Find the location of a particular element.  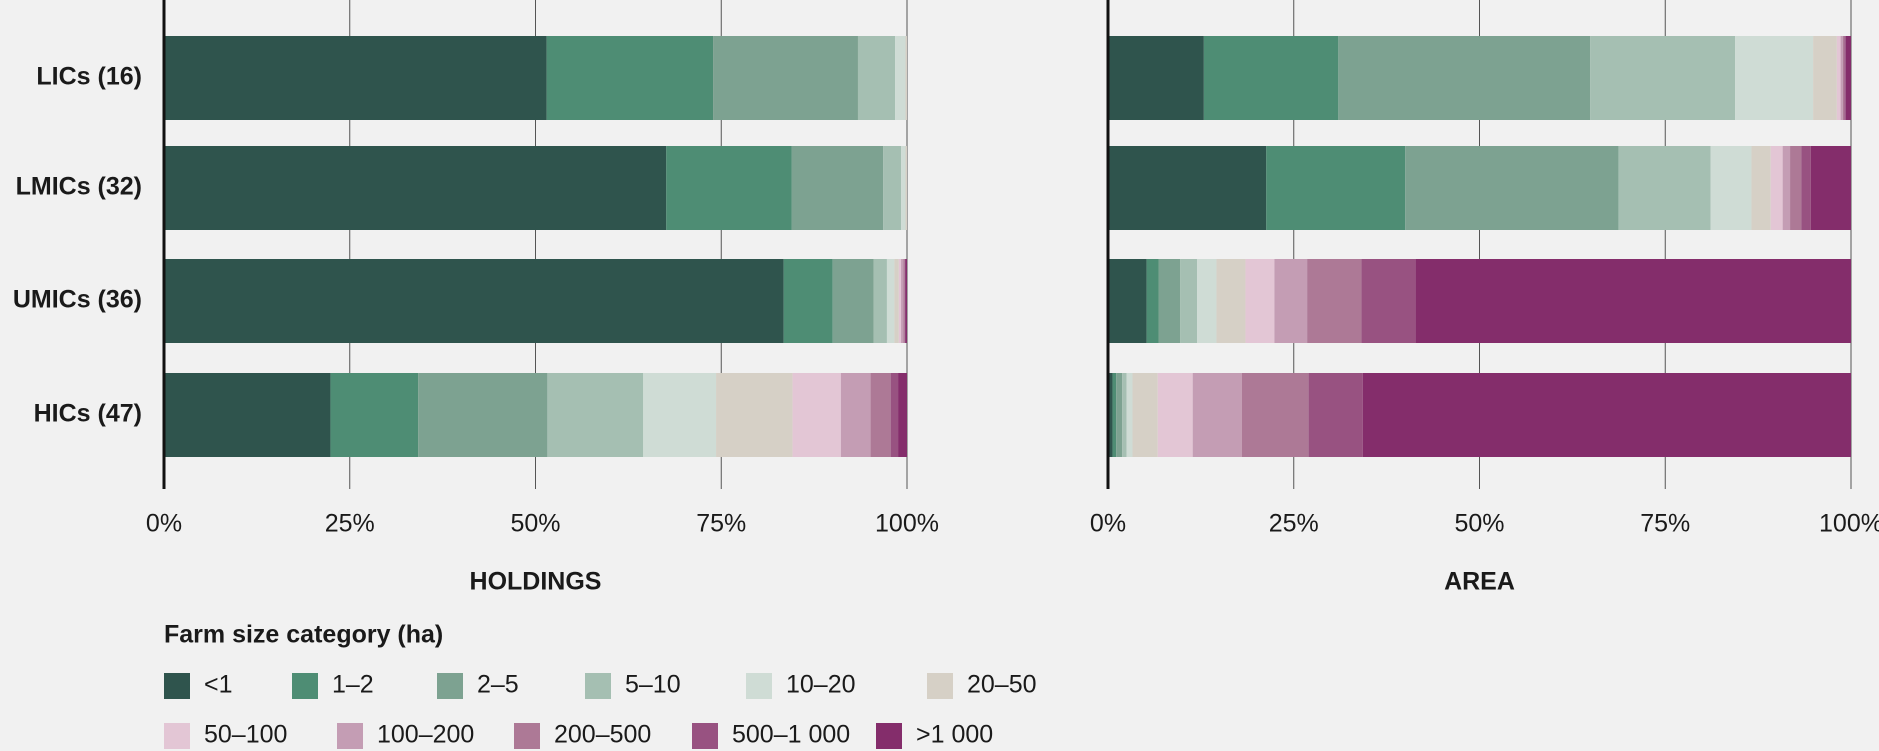

y-tick-label: HICs (47) is located at coordinates (88, 414).